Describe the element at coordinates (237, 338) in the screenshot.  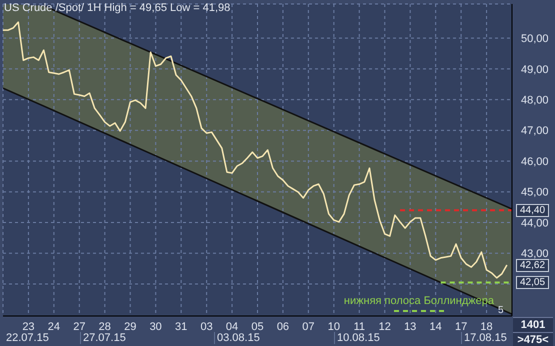
I see `text: 03.08.15` at that location.